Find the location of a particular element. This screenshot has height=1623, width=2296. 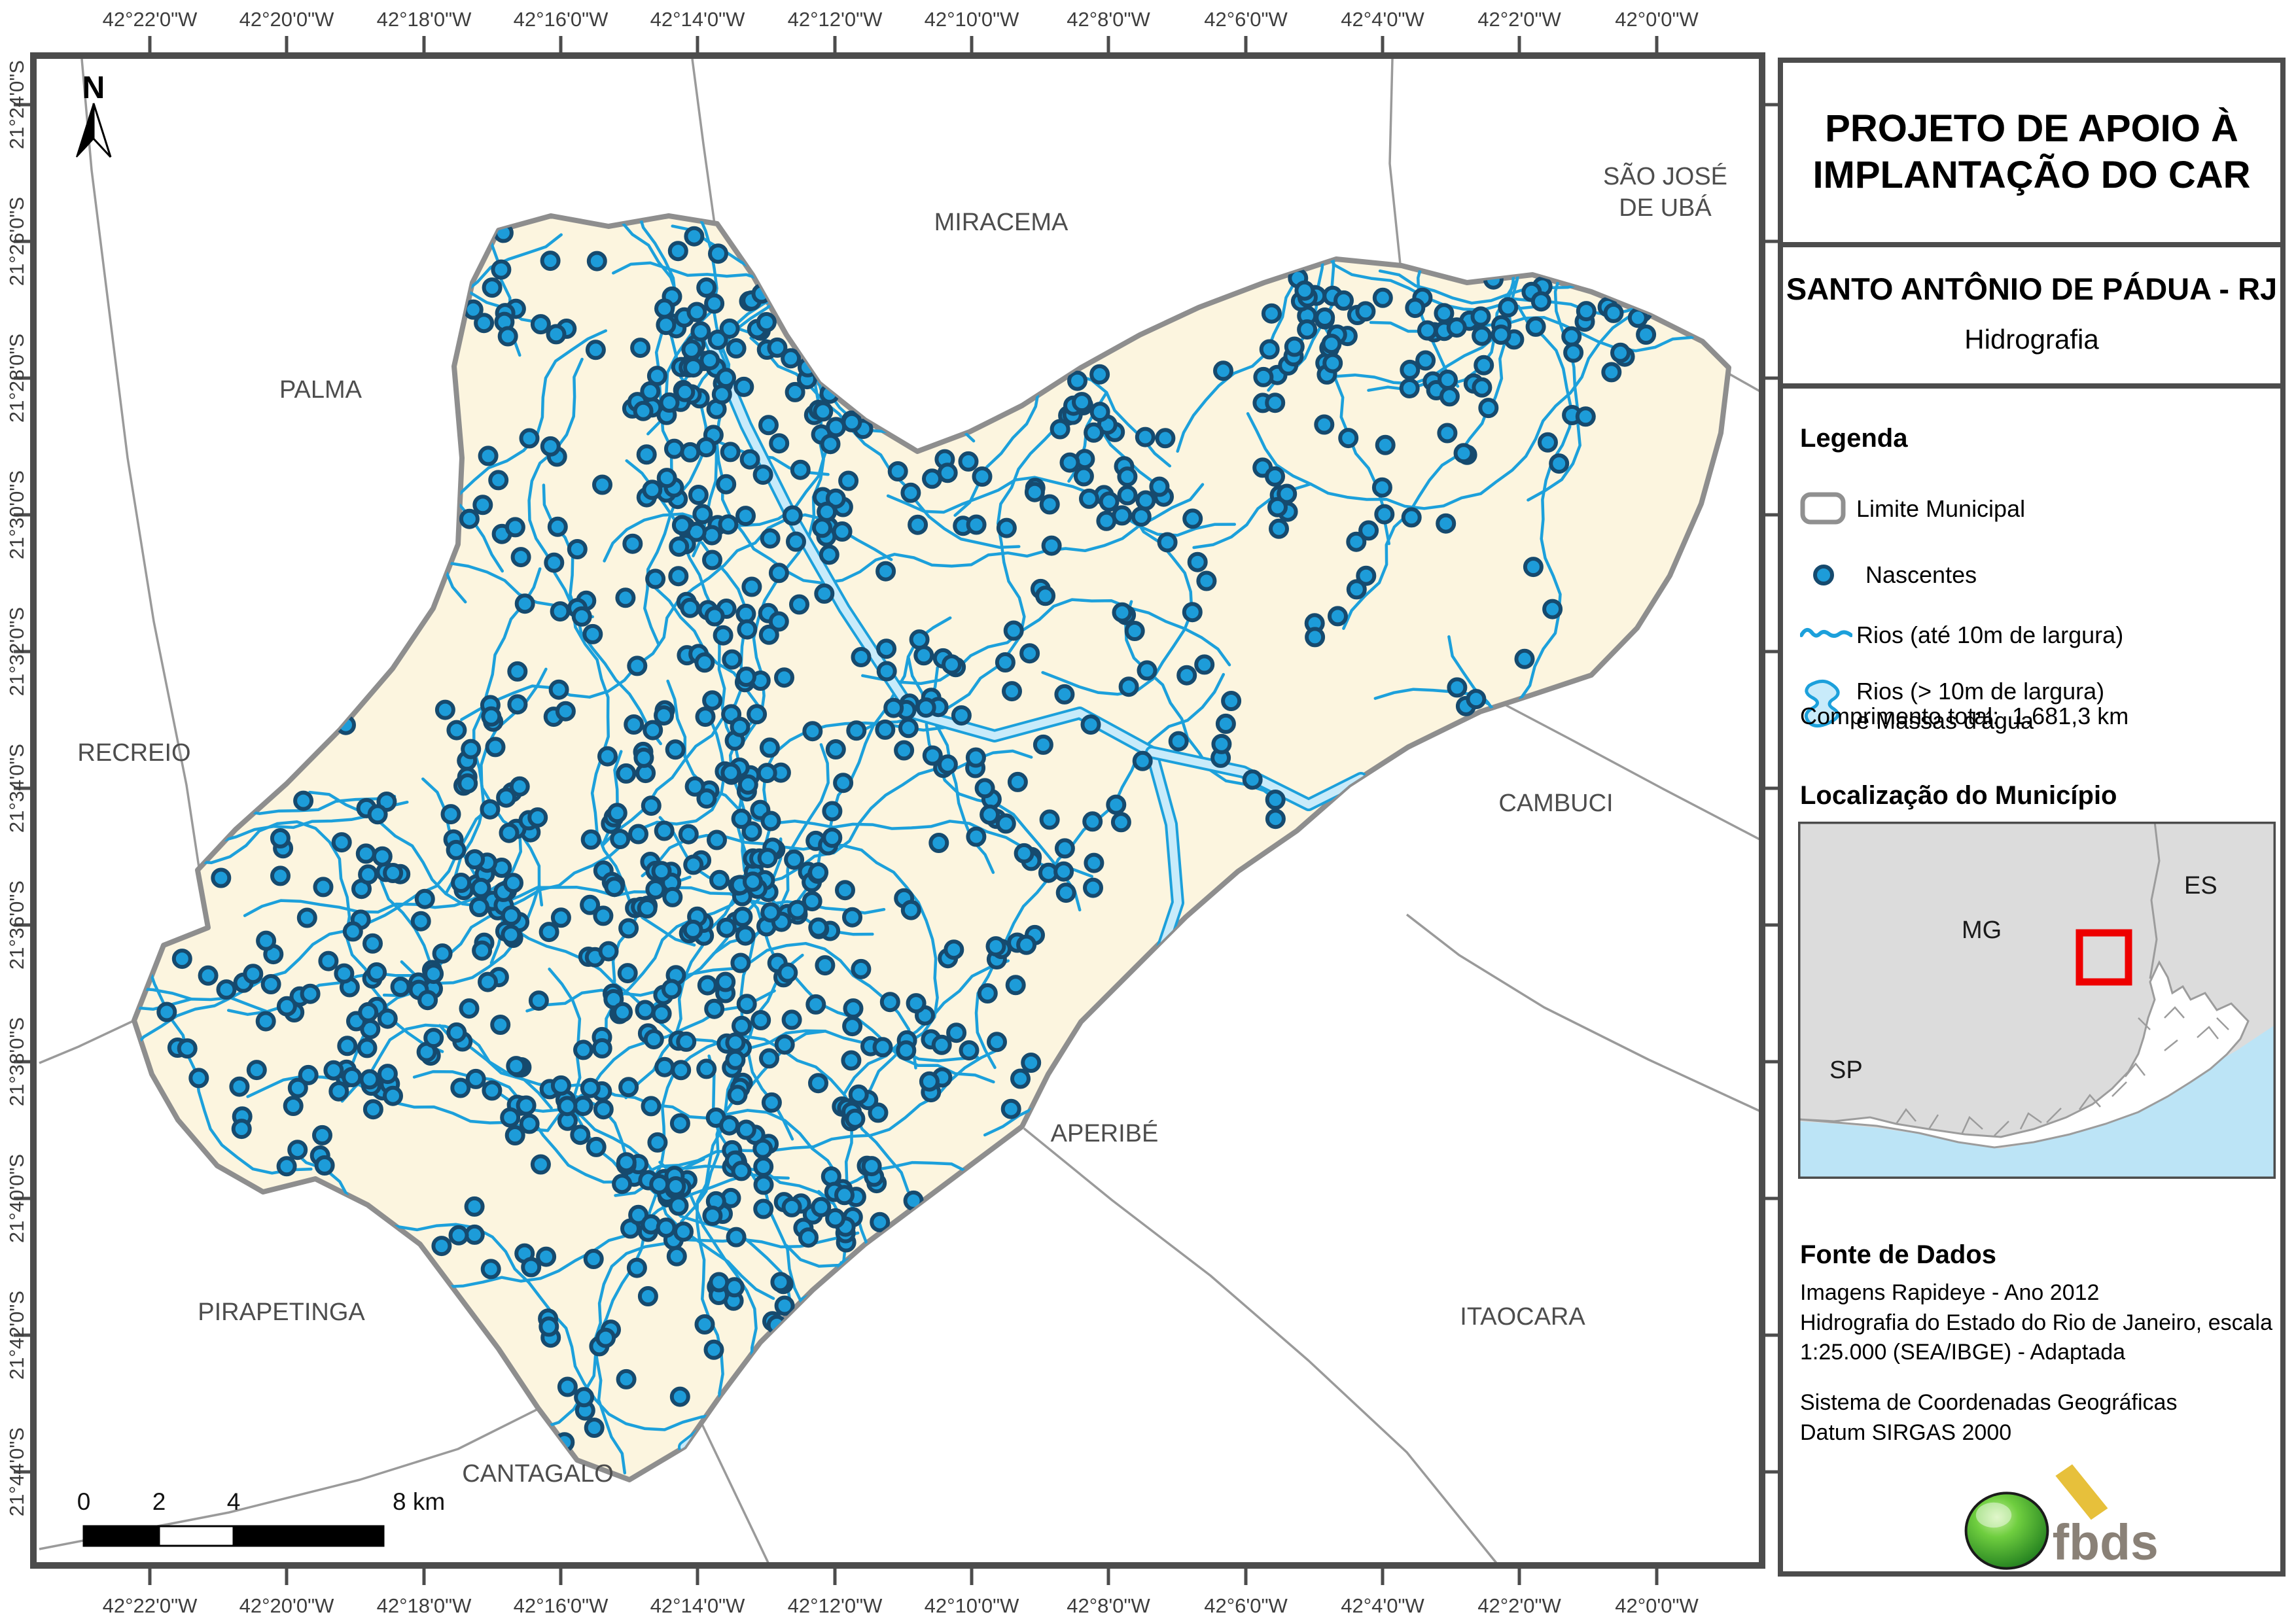

lon-label-top: 42°6'0"W is located at coordinates (1246, 20).